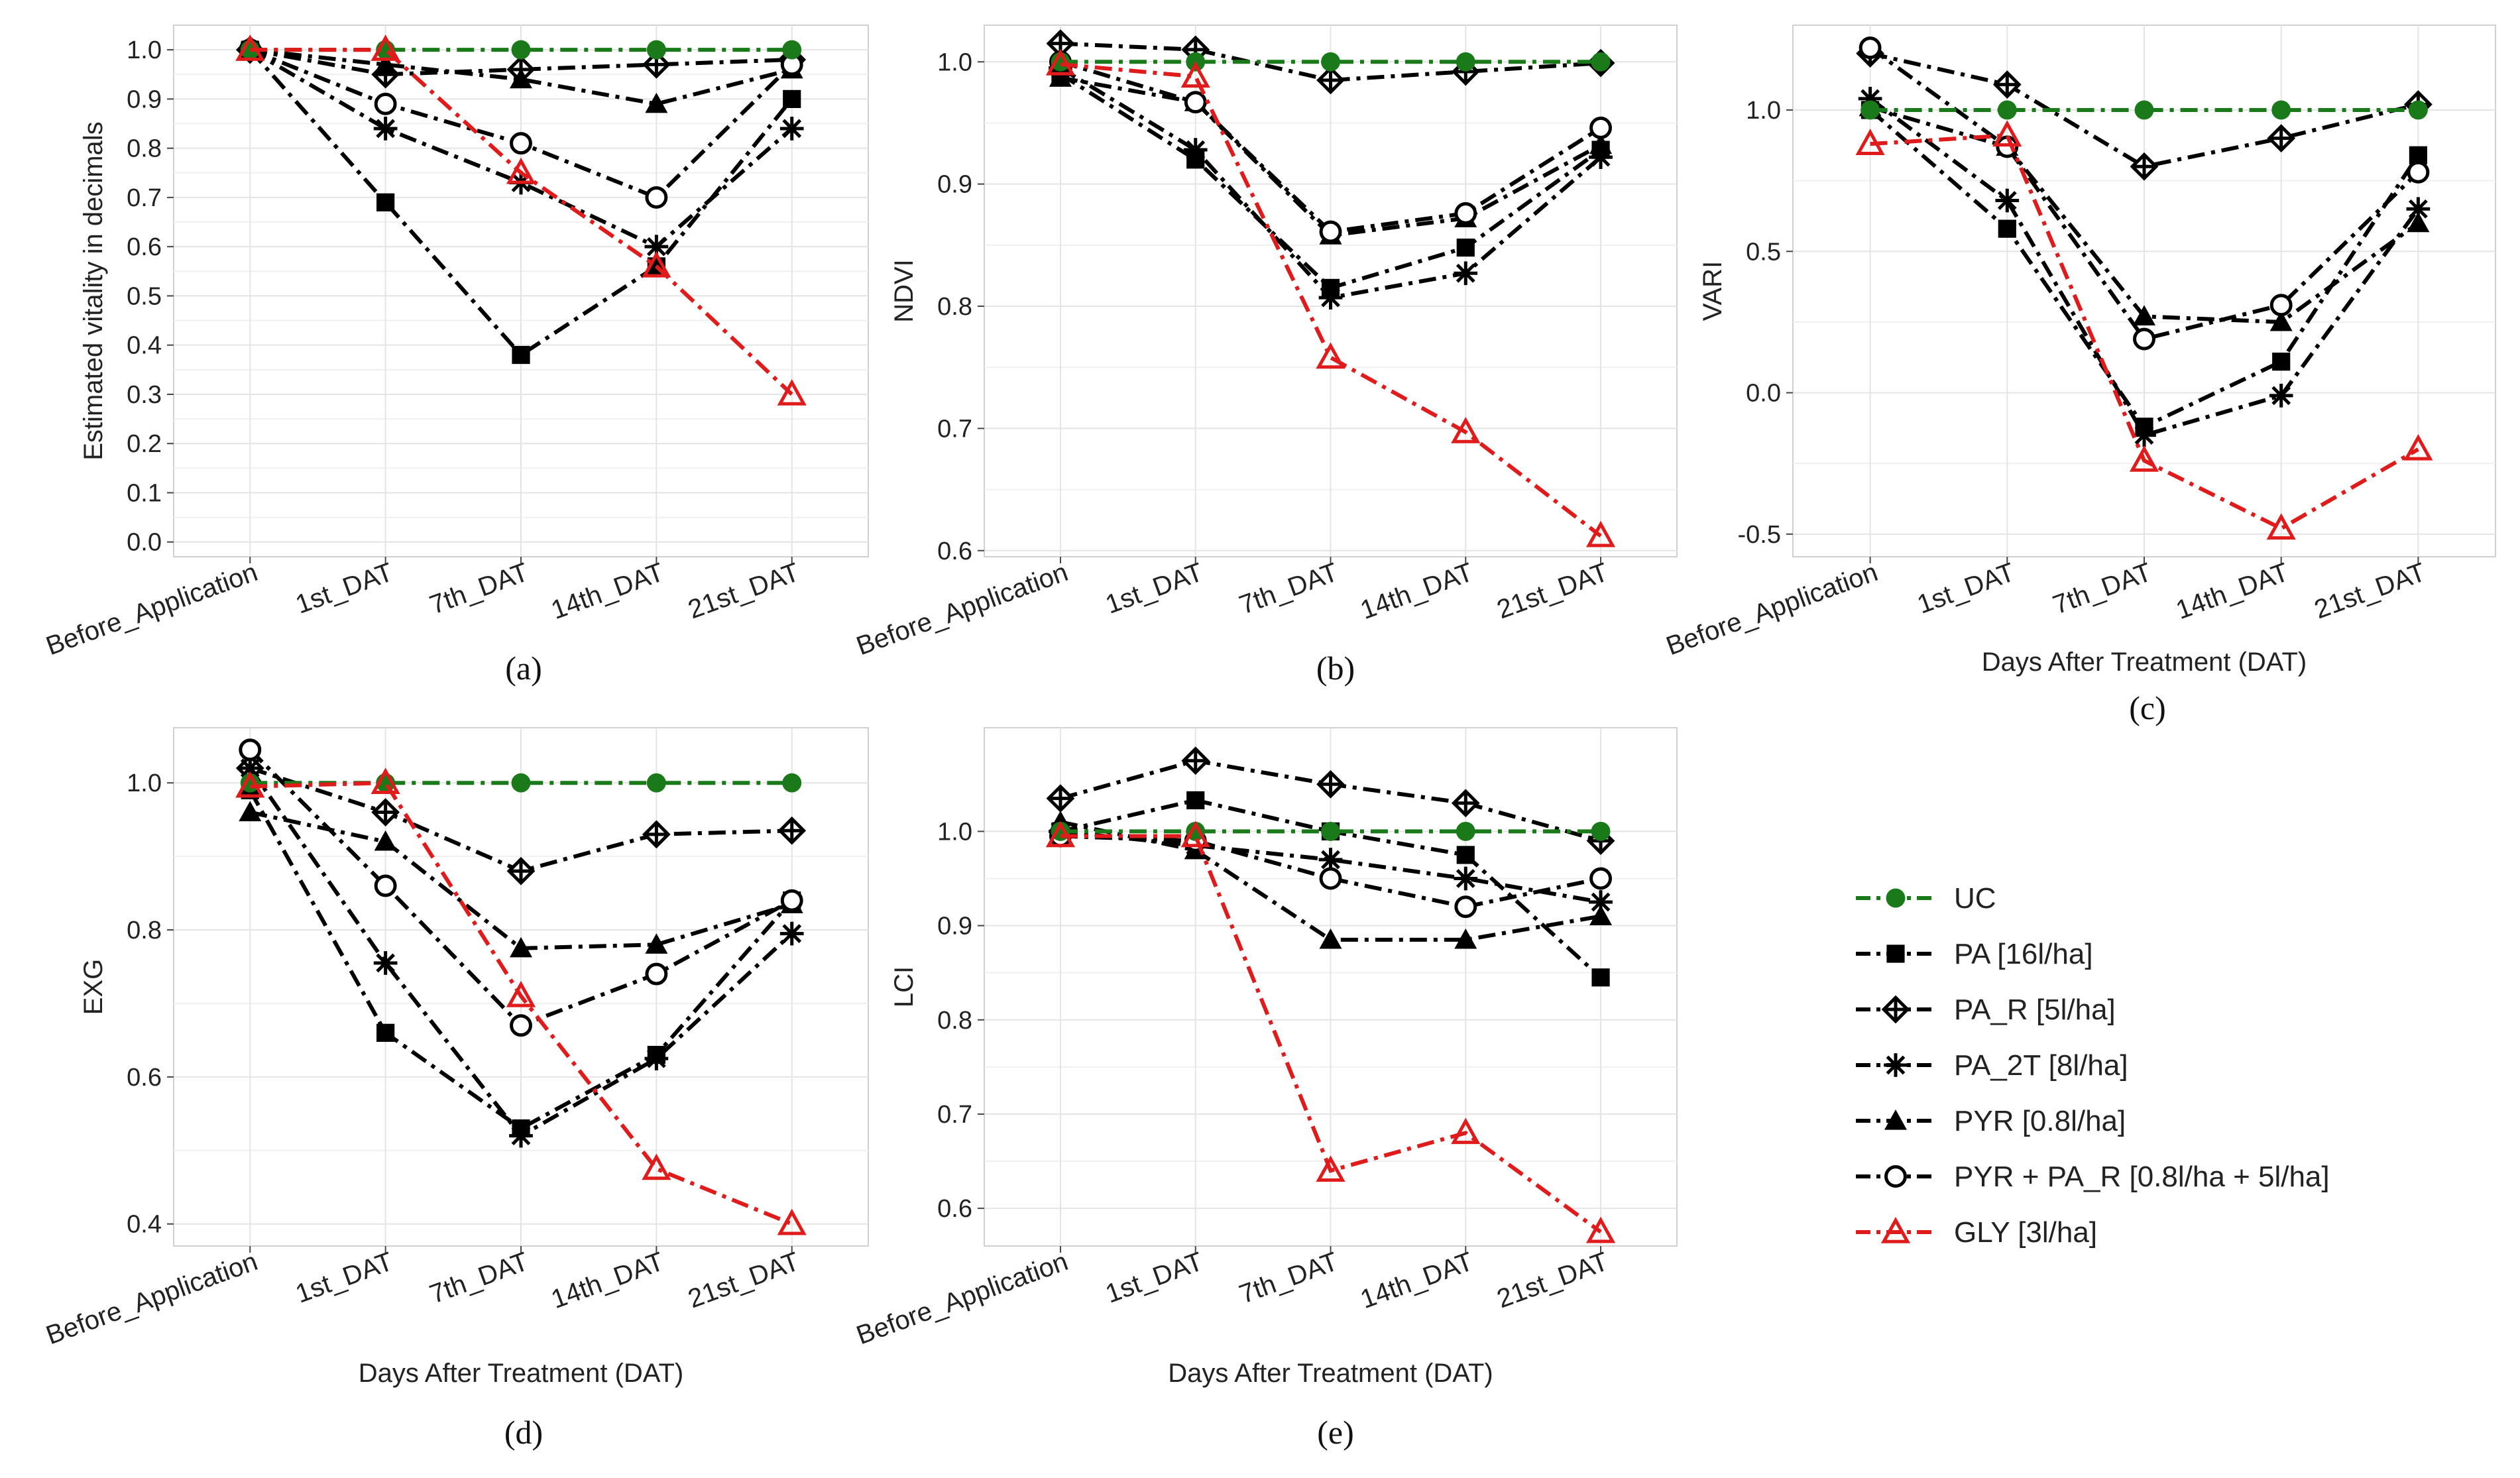 This screenshot has width=2520, height=1478. What do you see at coordinates (523, 668) in the screenshot?
I see `panel-caption: (a)` at bounding box center [523, 668].